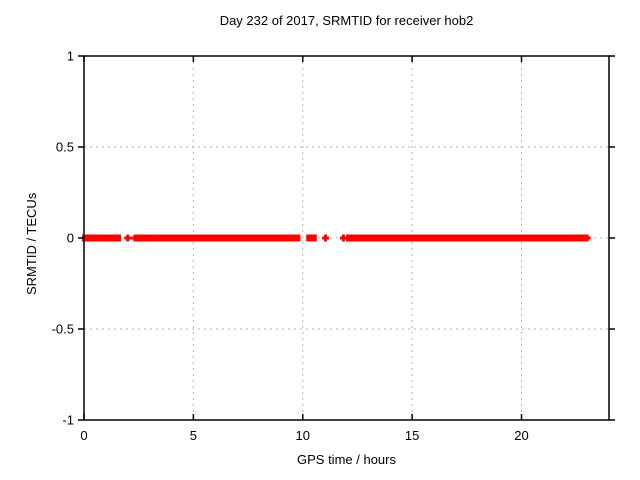 The image size is (640, 480). What do you see at coordinates (70, 238) in the screenshot?
I see `y-tick-label: 0` at bounding box center [70, 238].